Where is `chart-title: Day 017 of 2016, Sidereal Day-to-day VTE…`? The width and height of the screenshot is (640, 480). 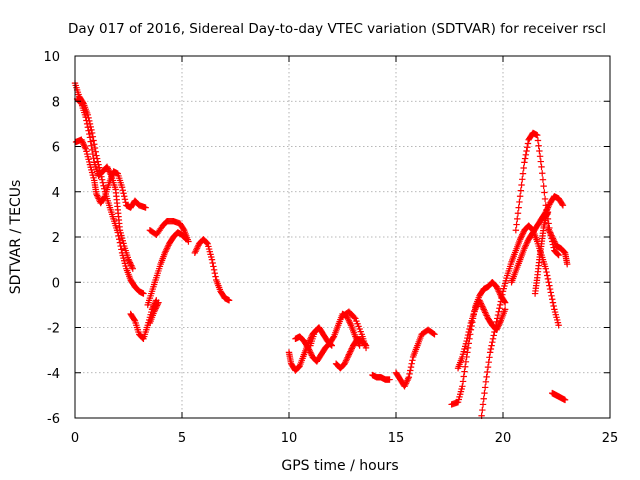
chart-title: Day 017 of 2016, Sidereal Day-to-day VTE… is located at coordinates (337, 29).